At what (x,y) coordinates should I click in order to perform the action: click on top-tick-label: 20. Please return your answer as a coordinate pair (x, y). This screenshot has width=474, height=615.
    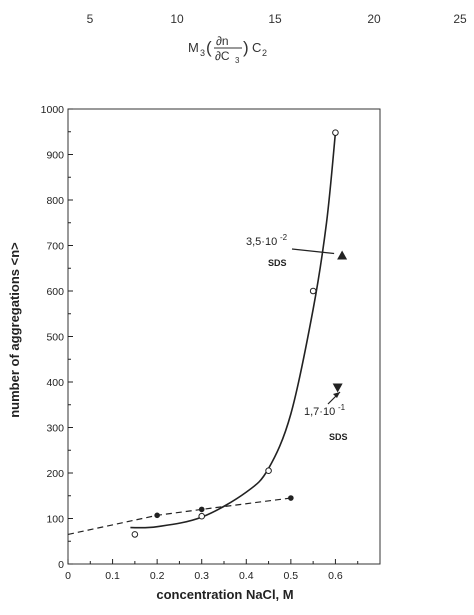
    Looking at the image, I should click on (374, 19).